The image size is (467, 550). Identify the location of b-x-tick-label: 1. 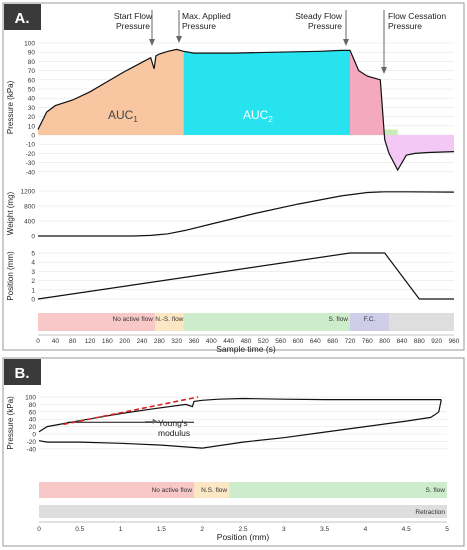
(121, 529).